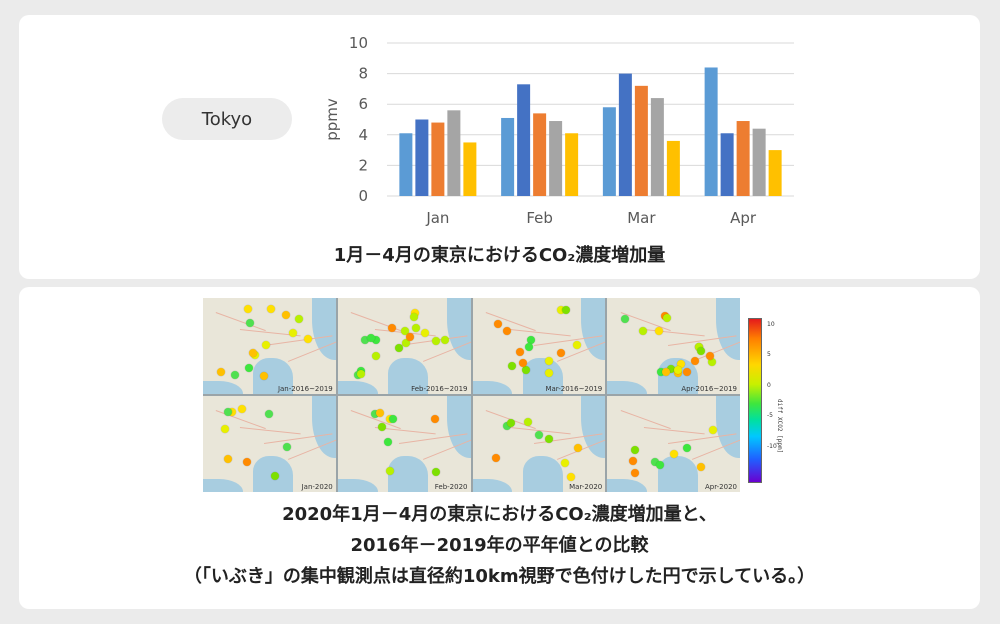 The height and width of the screenshot is (624, 1000). I want to click on map-label: Jan-2016~2019, so click(305, 389).